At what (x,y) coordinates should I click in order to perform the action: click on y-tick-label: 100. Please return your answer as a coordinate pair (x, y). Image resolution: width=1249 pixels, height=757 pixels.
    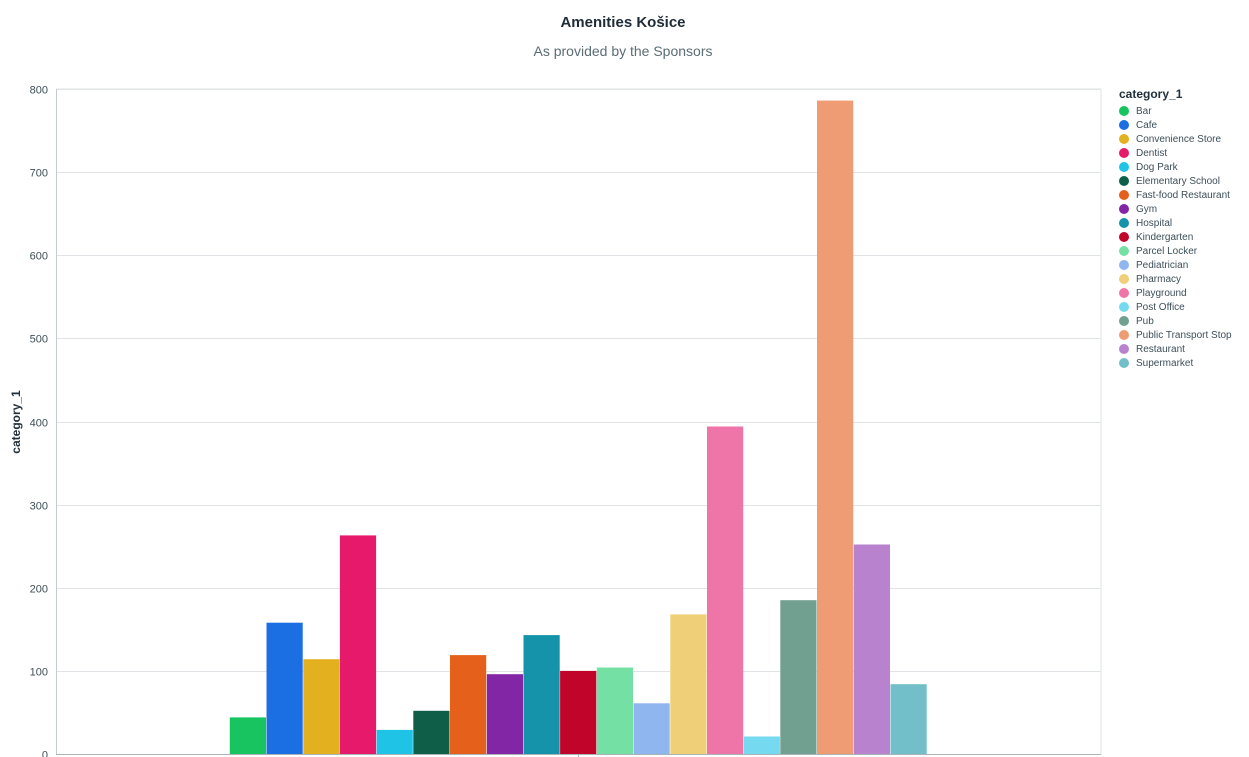
    Looking at the image, I should click on (39, 673).